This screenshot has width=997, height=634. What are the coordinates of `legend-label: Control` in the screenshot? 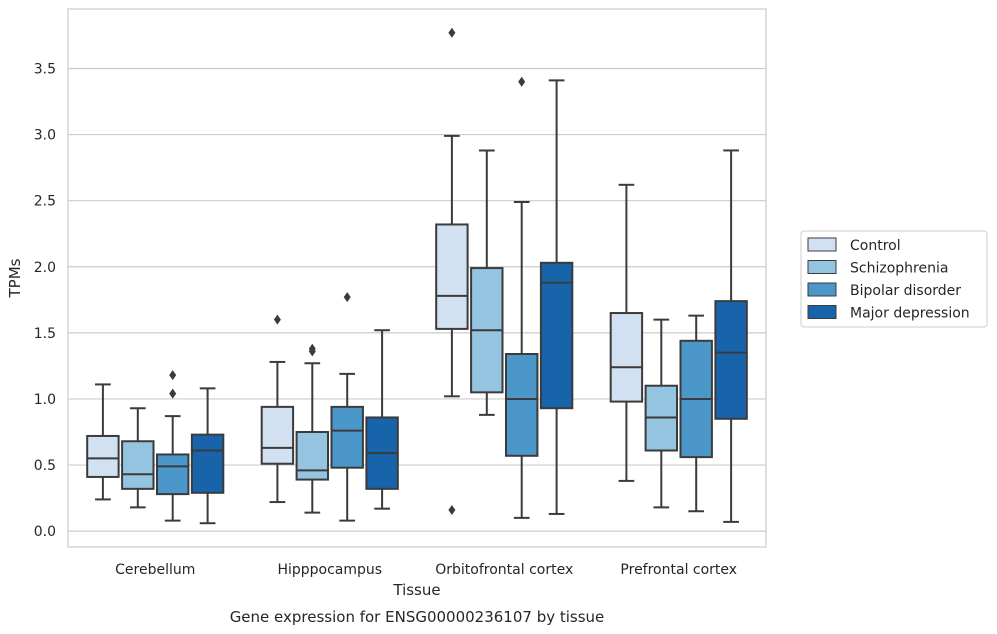 It's located at (875, 246).